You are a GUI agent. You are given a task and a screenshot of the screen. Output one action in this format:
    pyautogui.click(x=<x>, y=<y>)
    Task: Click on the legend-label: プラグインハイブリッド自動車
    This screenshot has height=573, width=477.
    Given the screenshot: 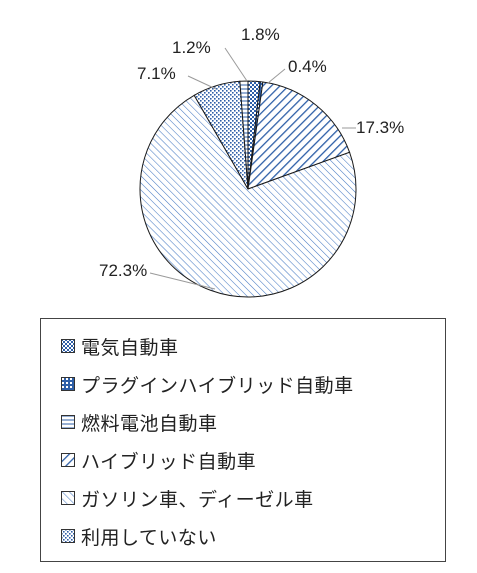 What is the action you would take?
    pyautogui.click(x=217, y=385)
    